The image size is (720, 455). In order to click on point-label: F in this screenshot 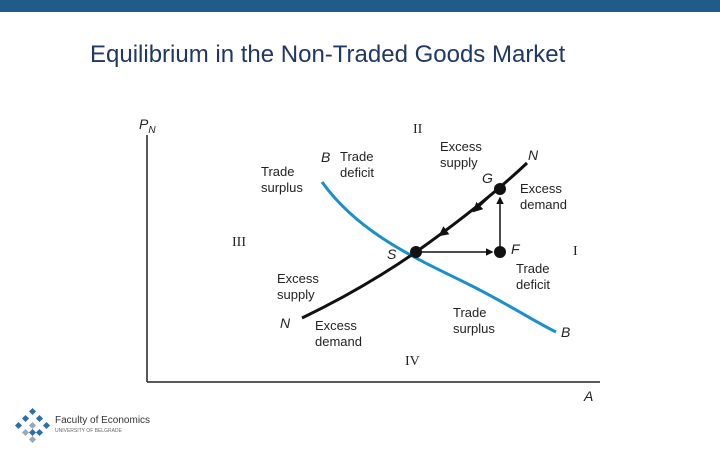, I will do `click(516, 249)`.